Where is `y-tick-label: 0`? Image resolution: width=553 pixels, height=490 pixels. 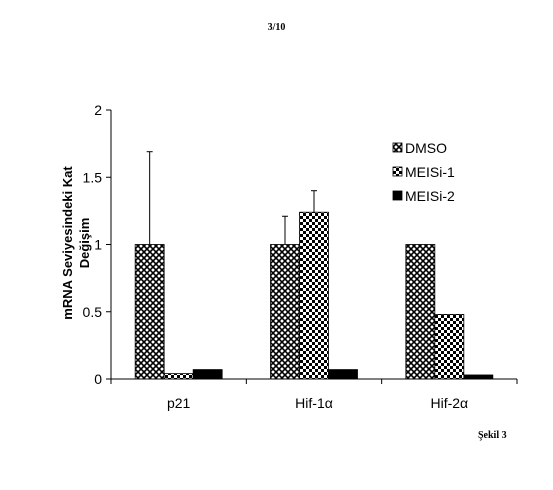
y-tick-label: 0 is located at coordinates (98, 379).